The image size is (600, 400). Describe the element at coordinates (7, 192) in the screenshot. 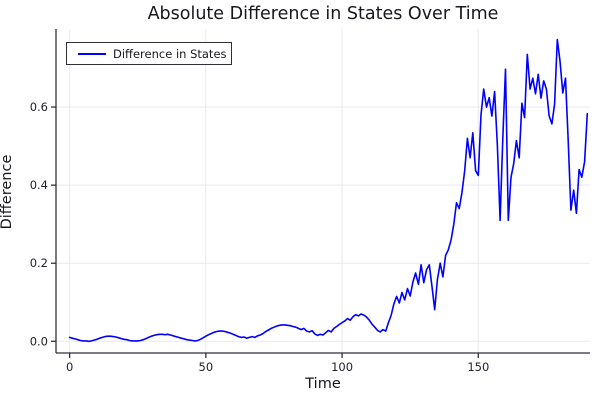

I see `y-axis-label: Difference` at that location.